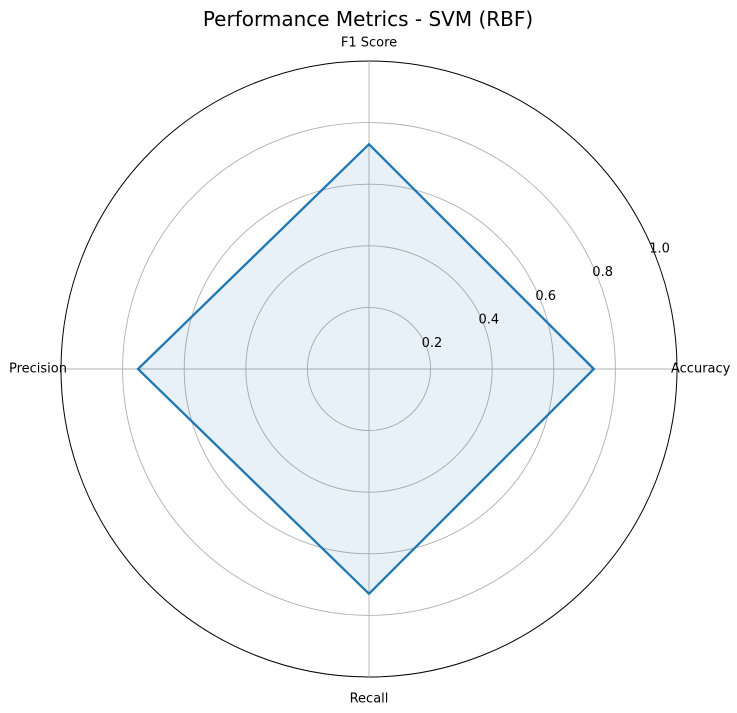 The width and height of the screenshot is (737, 713). Describe the element at coordinates (38, 369) in the screenshot. I see `category-label-precision: Precision` at that location.